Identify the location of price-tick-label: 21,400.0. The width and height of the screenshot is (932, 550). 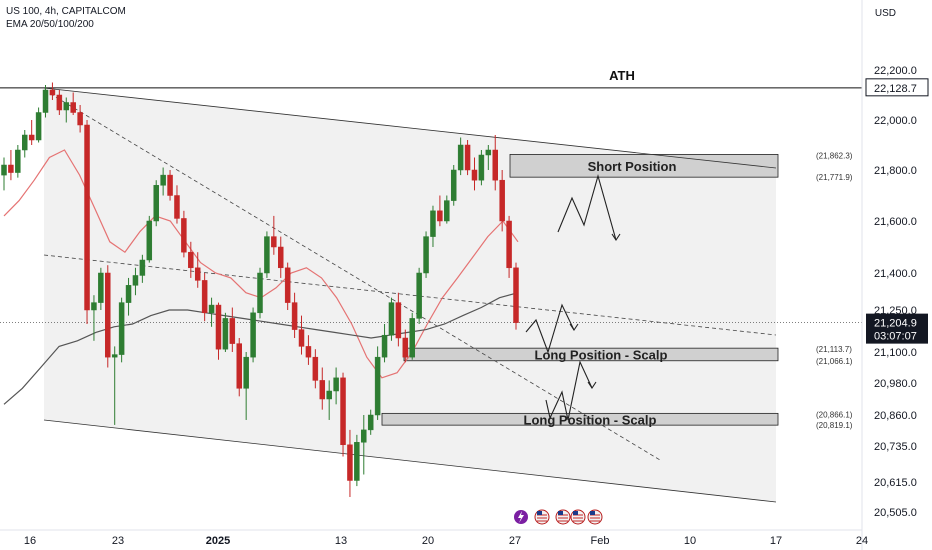
(895, 274).